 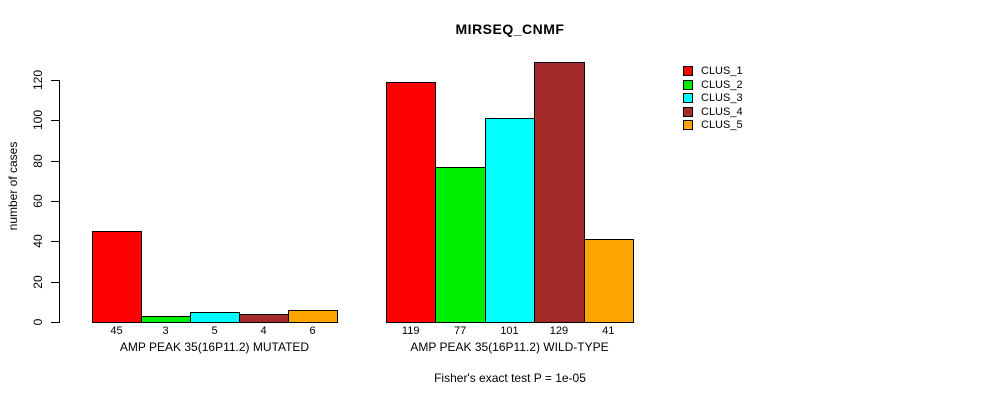 I want to click on bar-clus_5-group1, so click(x=313, y=316).